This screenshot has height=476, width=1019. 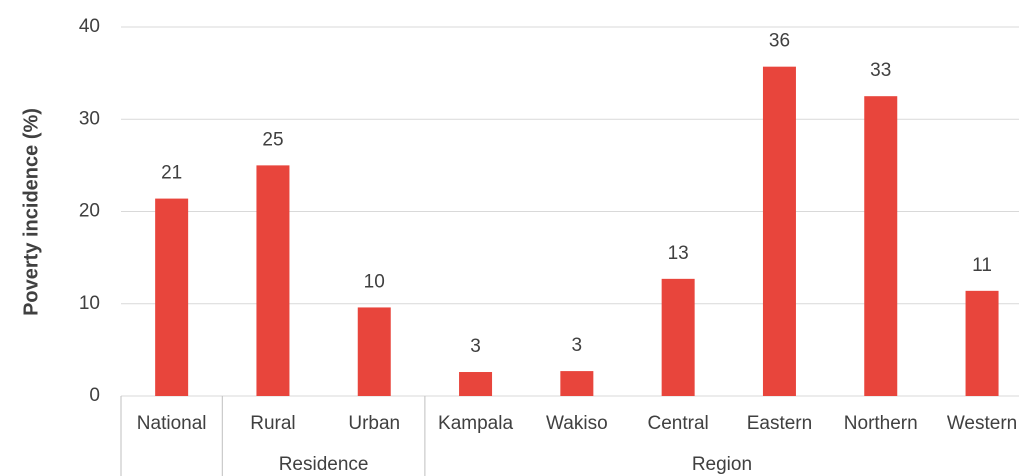 What do you see at coordinates (779, 423) in the screenshot?
I see `x-tick-label: Eastern` at bounding box center [779, 423].